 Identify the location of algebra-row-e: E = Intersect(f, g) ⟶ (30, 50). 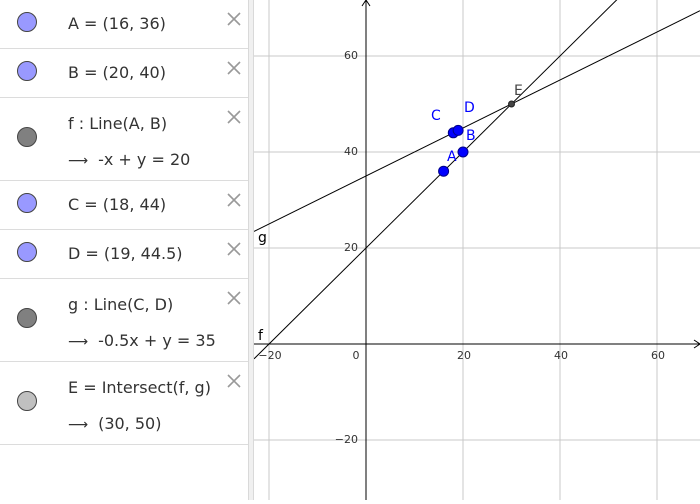
(124, 403).